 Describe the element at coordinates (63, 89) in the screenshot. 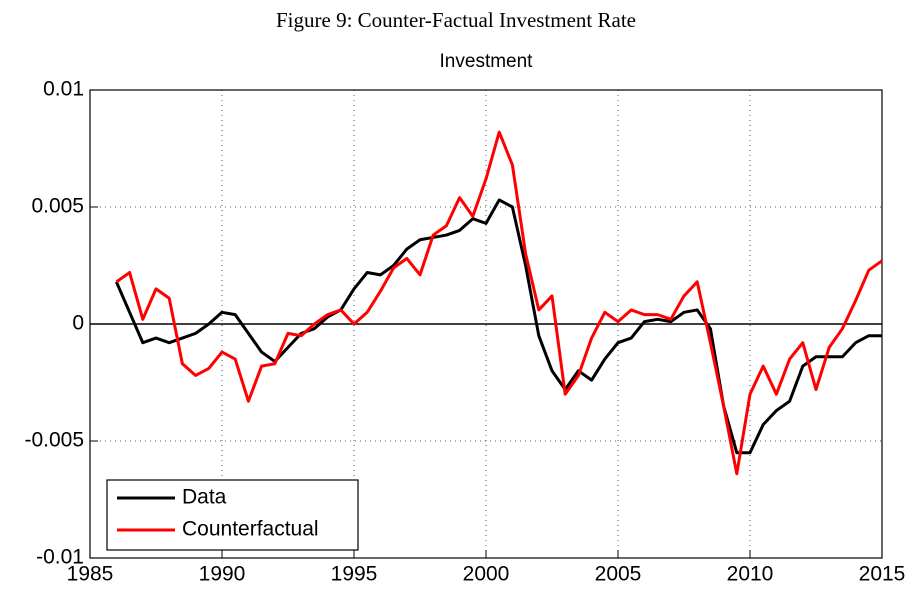

I see `y-tick-label: 0.01` at that location.